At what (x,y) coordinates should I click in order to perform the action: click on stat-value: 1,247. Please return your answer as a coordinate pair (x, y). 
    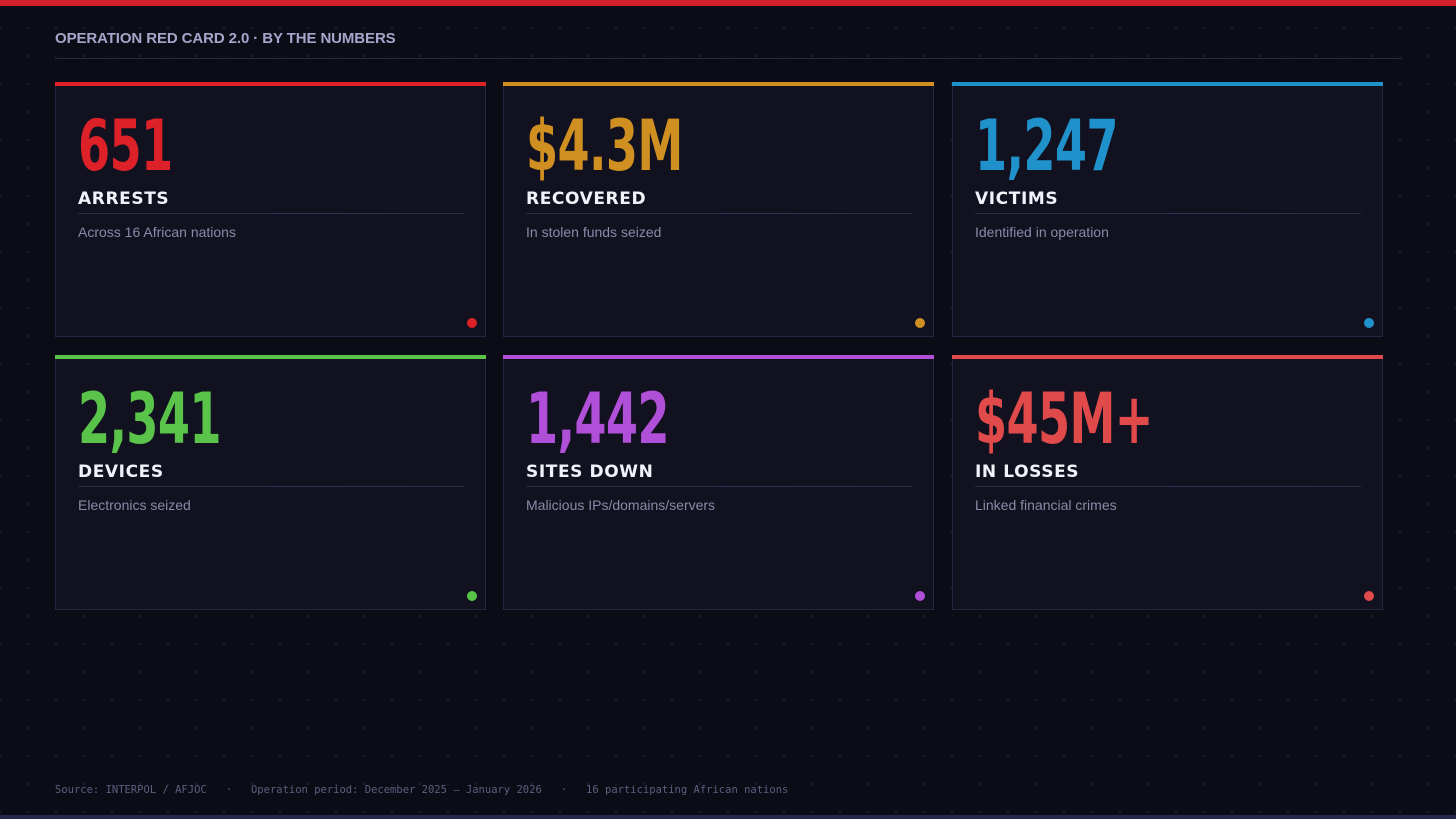
    Looking at the image, I should click on (1046, 146).